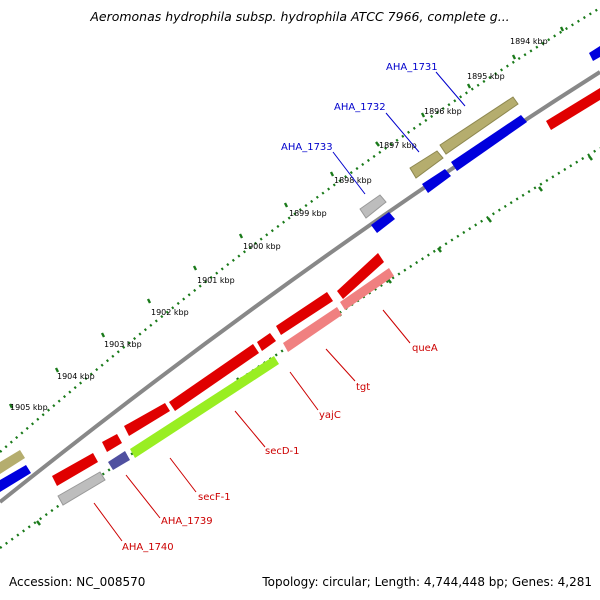 Image resolution: width=600 pixels, height=600 pixels. What do you see at coordinates (486, 76) in the screenshot?
I see `ruler-label-1895: 1895 kbp` at bounding box center [486, 76].